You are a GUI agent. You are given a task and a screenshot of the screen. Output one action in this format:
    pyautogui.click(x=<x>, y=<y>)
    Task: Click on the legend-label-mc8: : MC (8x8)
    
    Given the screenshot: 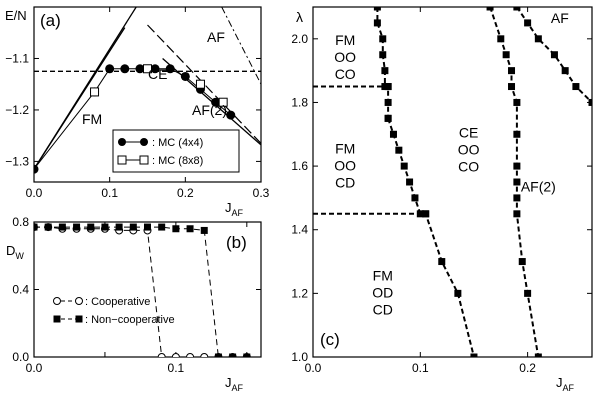 What is the action you would take?
    pyautogui.click(x=177, y=161)
    